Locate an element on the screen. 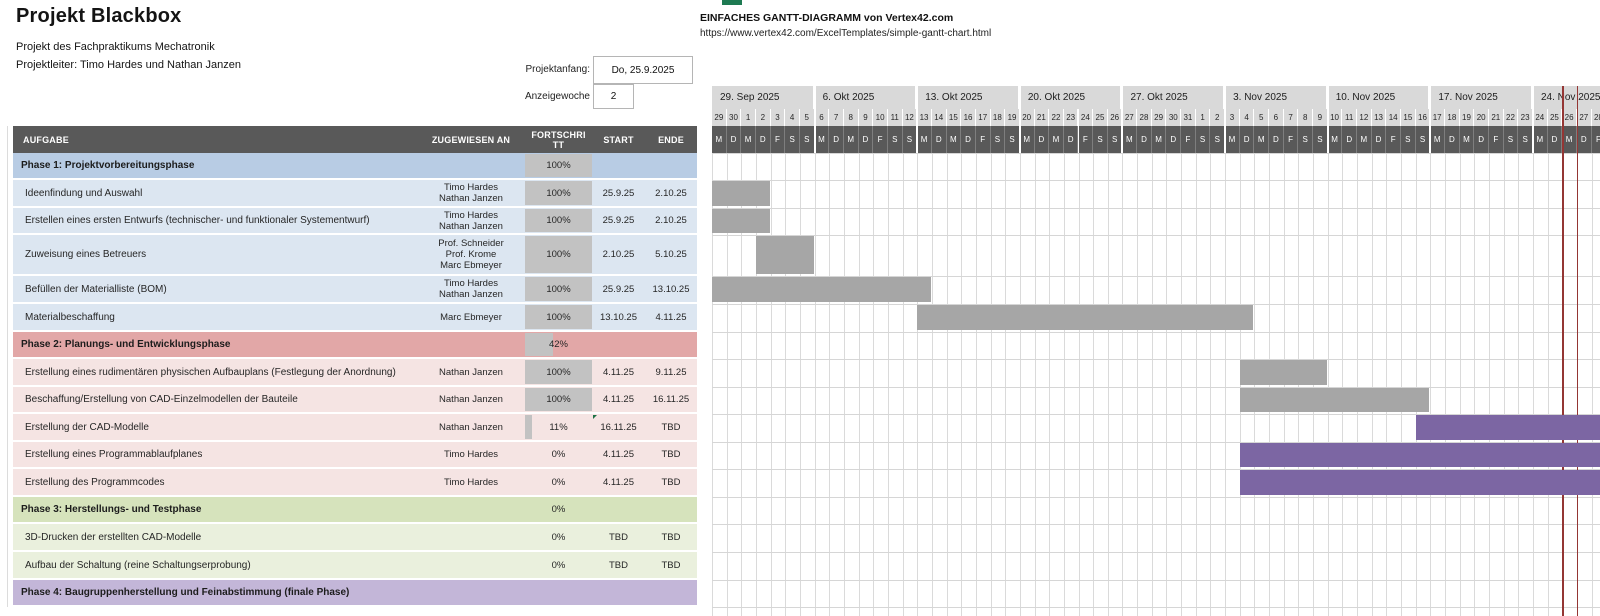 Image resolution: width=1600 pixels, height=616 pixels. project-start-input: Do, 25.9.2025 is located at coordinates (643, 70).